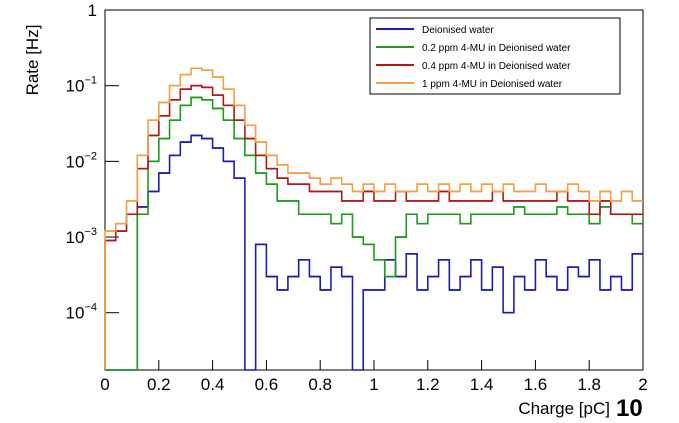 The image size is (679, 423). I want to click on x-tick-label: 0.6, so click(267, 384).